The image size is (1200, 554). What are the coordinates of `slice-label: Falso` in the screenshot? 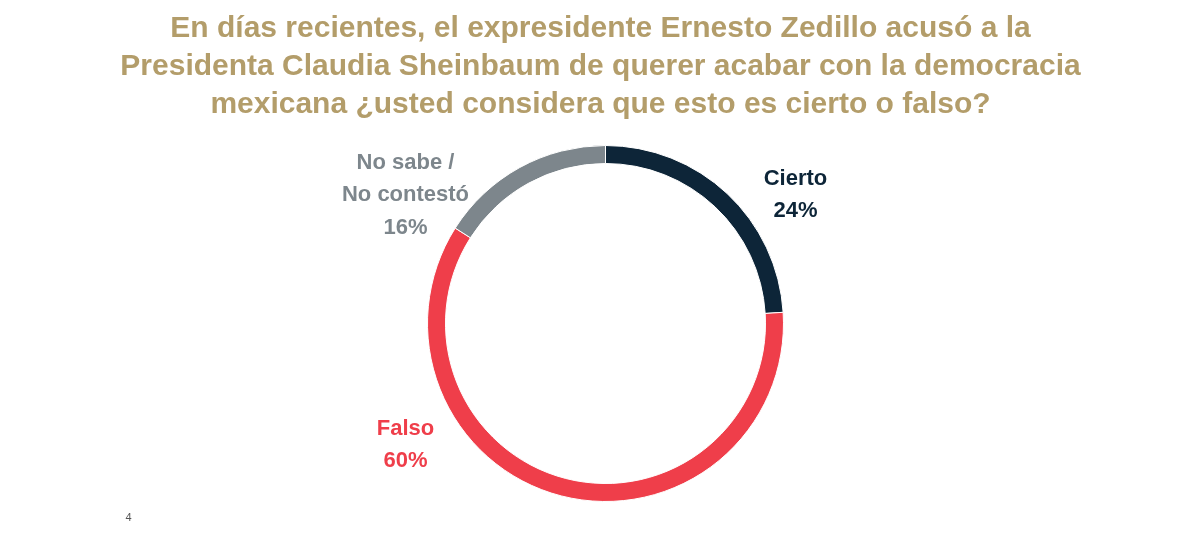 It's located at (405, 427).